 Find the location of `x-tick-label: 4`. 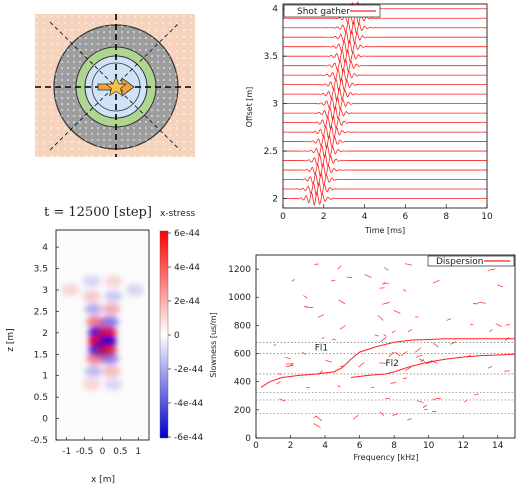

x-tick-label: 4 is located at coordinates (325, 446).